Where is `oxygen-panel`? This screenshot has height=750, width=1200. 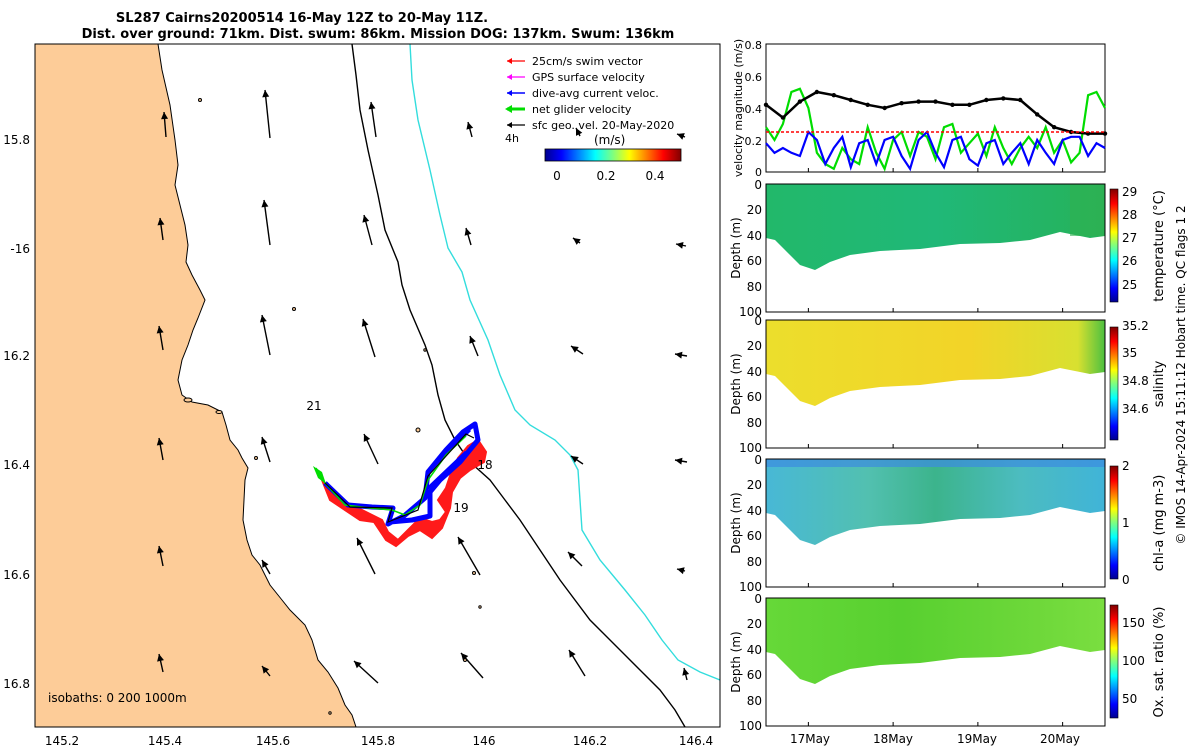
oxygen-panel is located at coordinates (942, 662).